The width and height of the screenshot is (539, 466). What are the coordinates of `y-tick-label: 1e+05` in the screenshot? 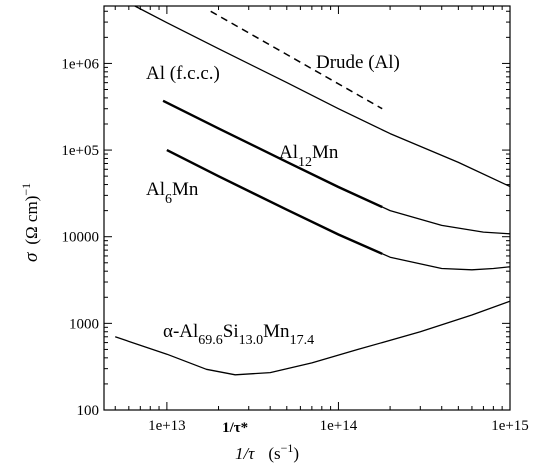 It's located at (80, 151).